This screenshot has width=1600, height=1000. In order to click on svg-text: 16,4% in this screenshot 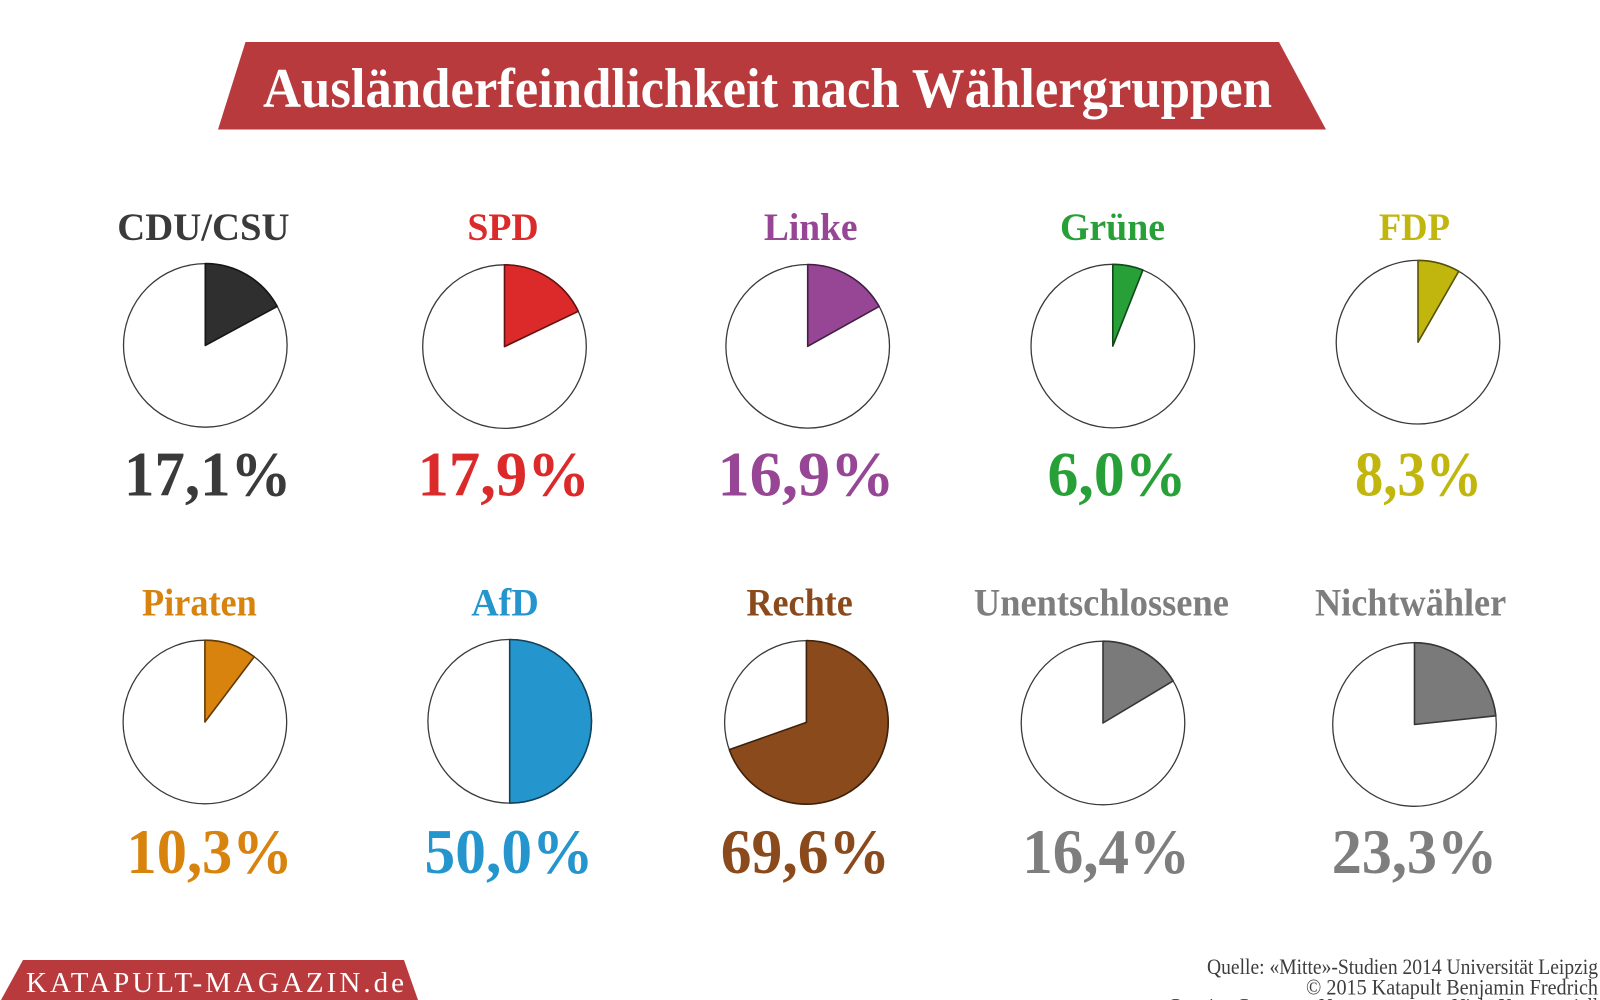, I will do `click(1106, 851)`.